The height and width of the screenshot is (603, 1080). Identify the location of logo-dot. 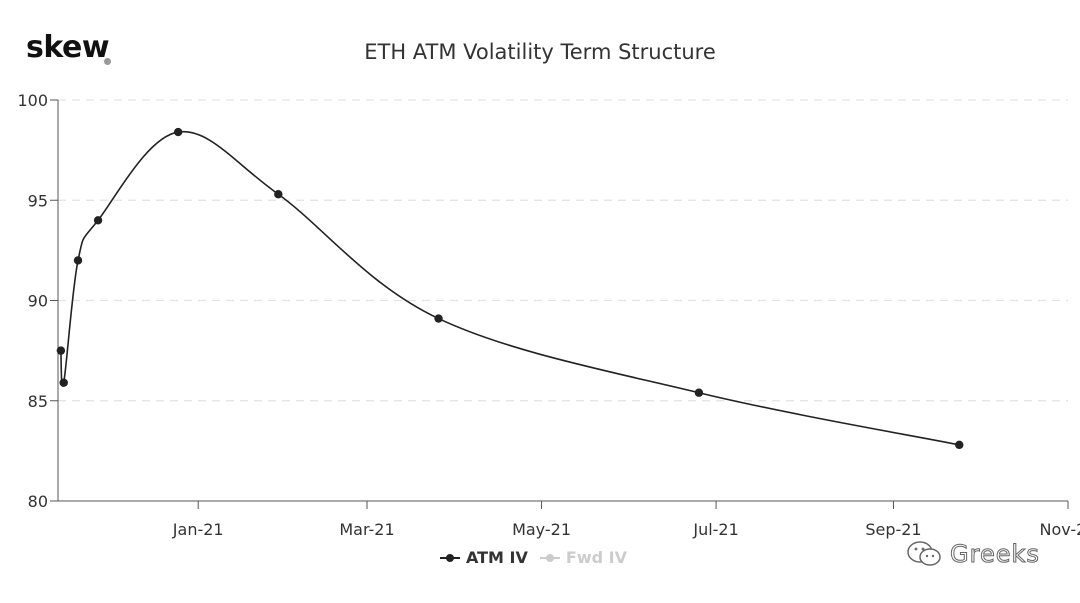
(107, 61).